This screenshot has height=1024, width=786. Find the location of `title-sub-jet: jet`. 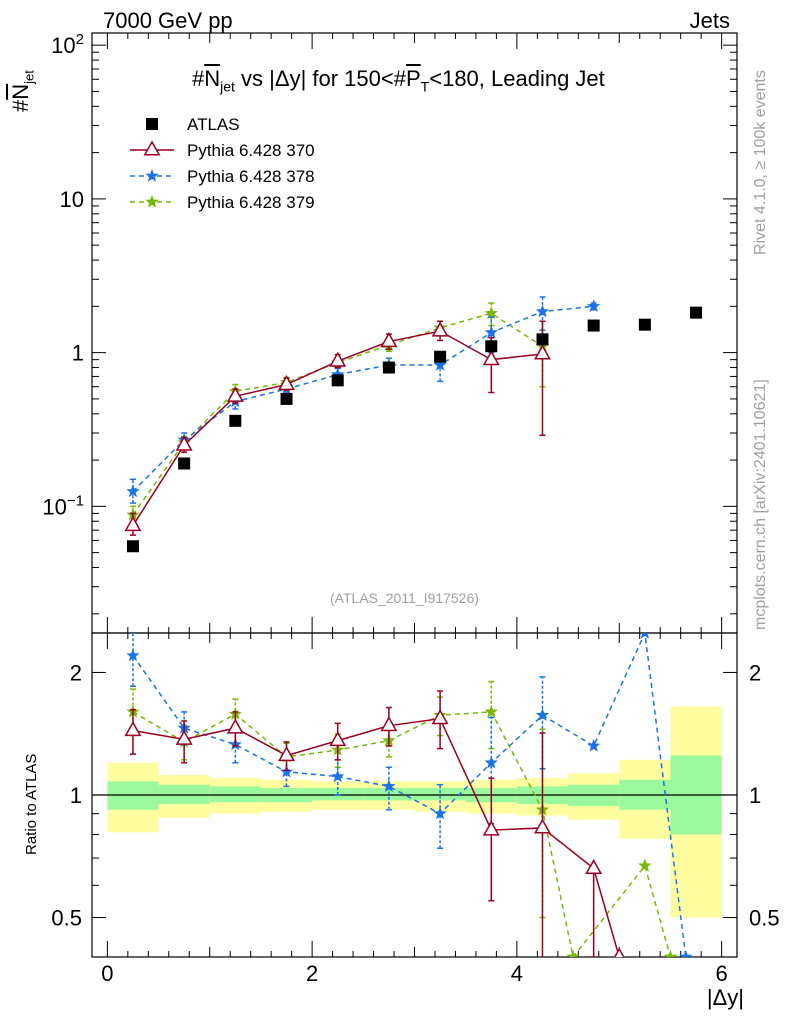

title-sub-jet: jet is located at coordinates (227, 86).